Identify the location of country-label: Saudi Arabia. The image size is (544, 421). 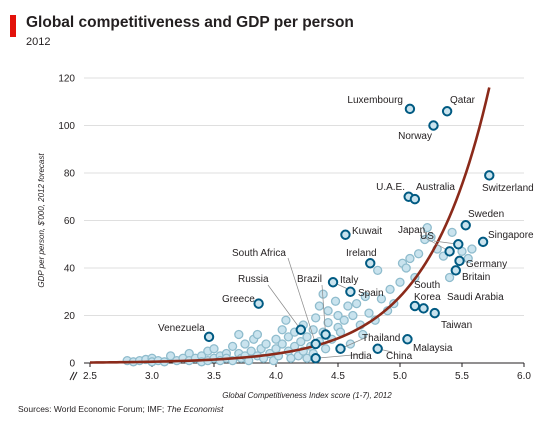
(475, 297).